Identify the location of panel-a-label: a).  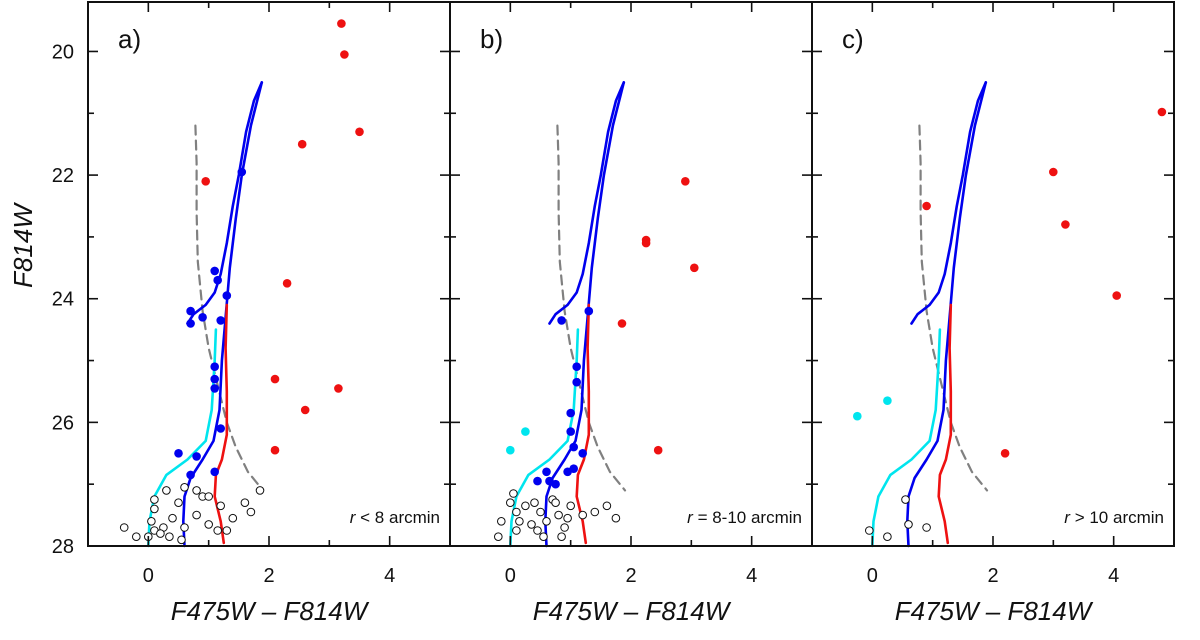
(129, 39).